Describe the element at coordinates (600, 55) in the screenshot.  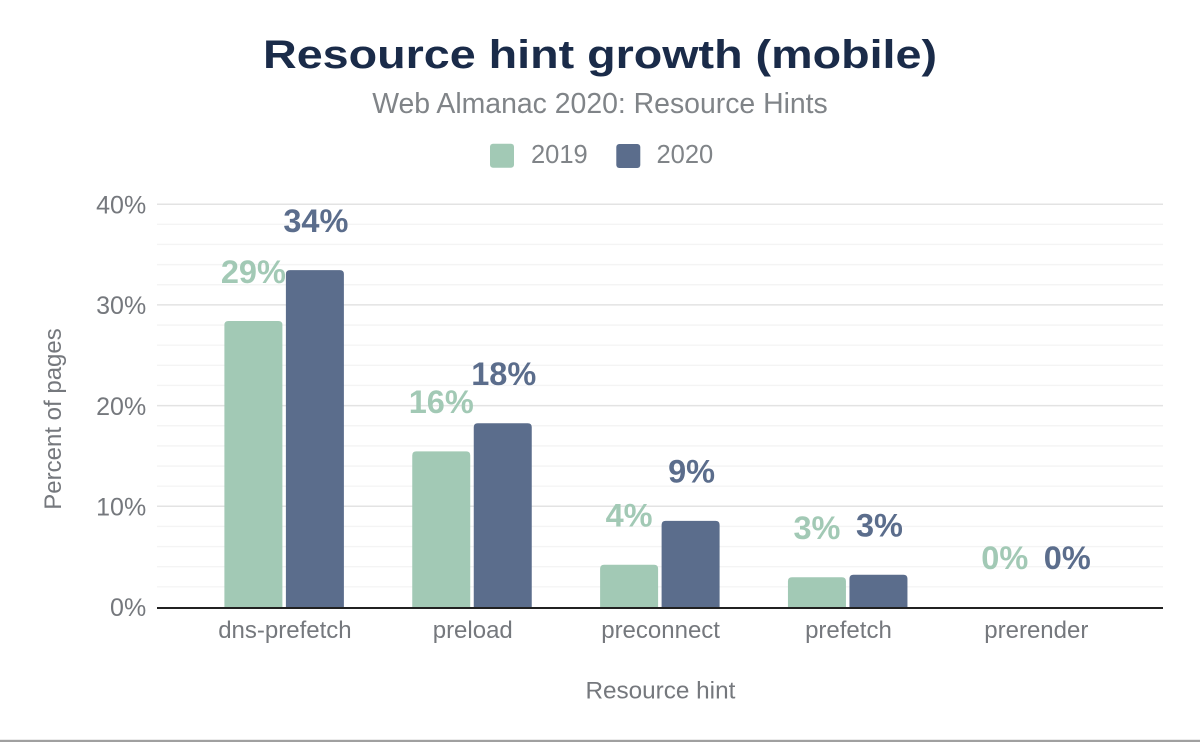
I see `svg-text: Resource hint growth (mobile)` at that location.